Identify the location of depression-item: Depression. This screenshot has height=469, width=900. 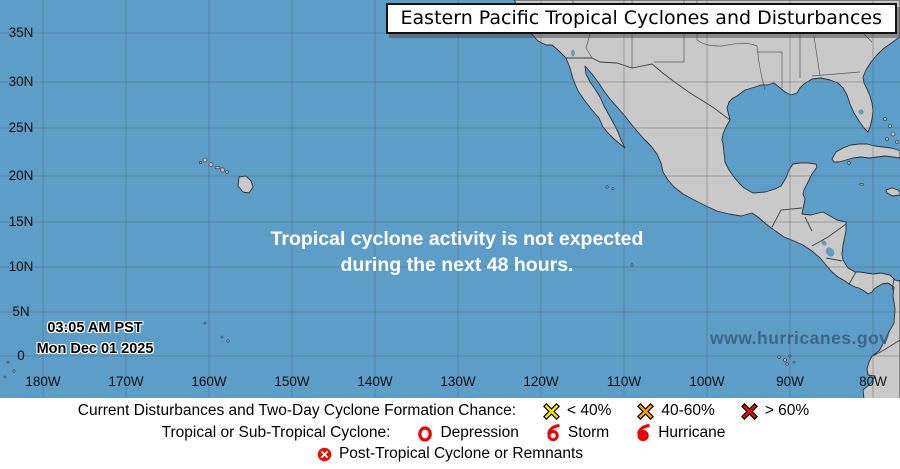
(468, 433).